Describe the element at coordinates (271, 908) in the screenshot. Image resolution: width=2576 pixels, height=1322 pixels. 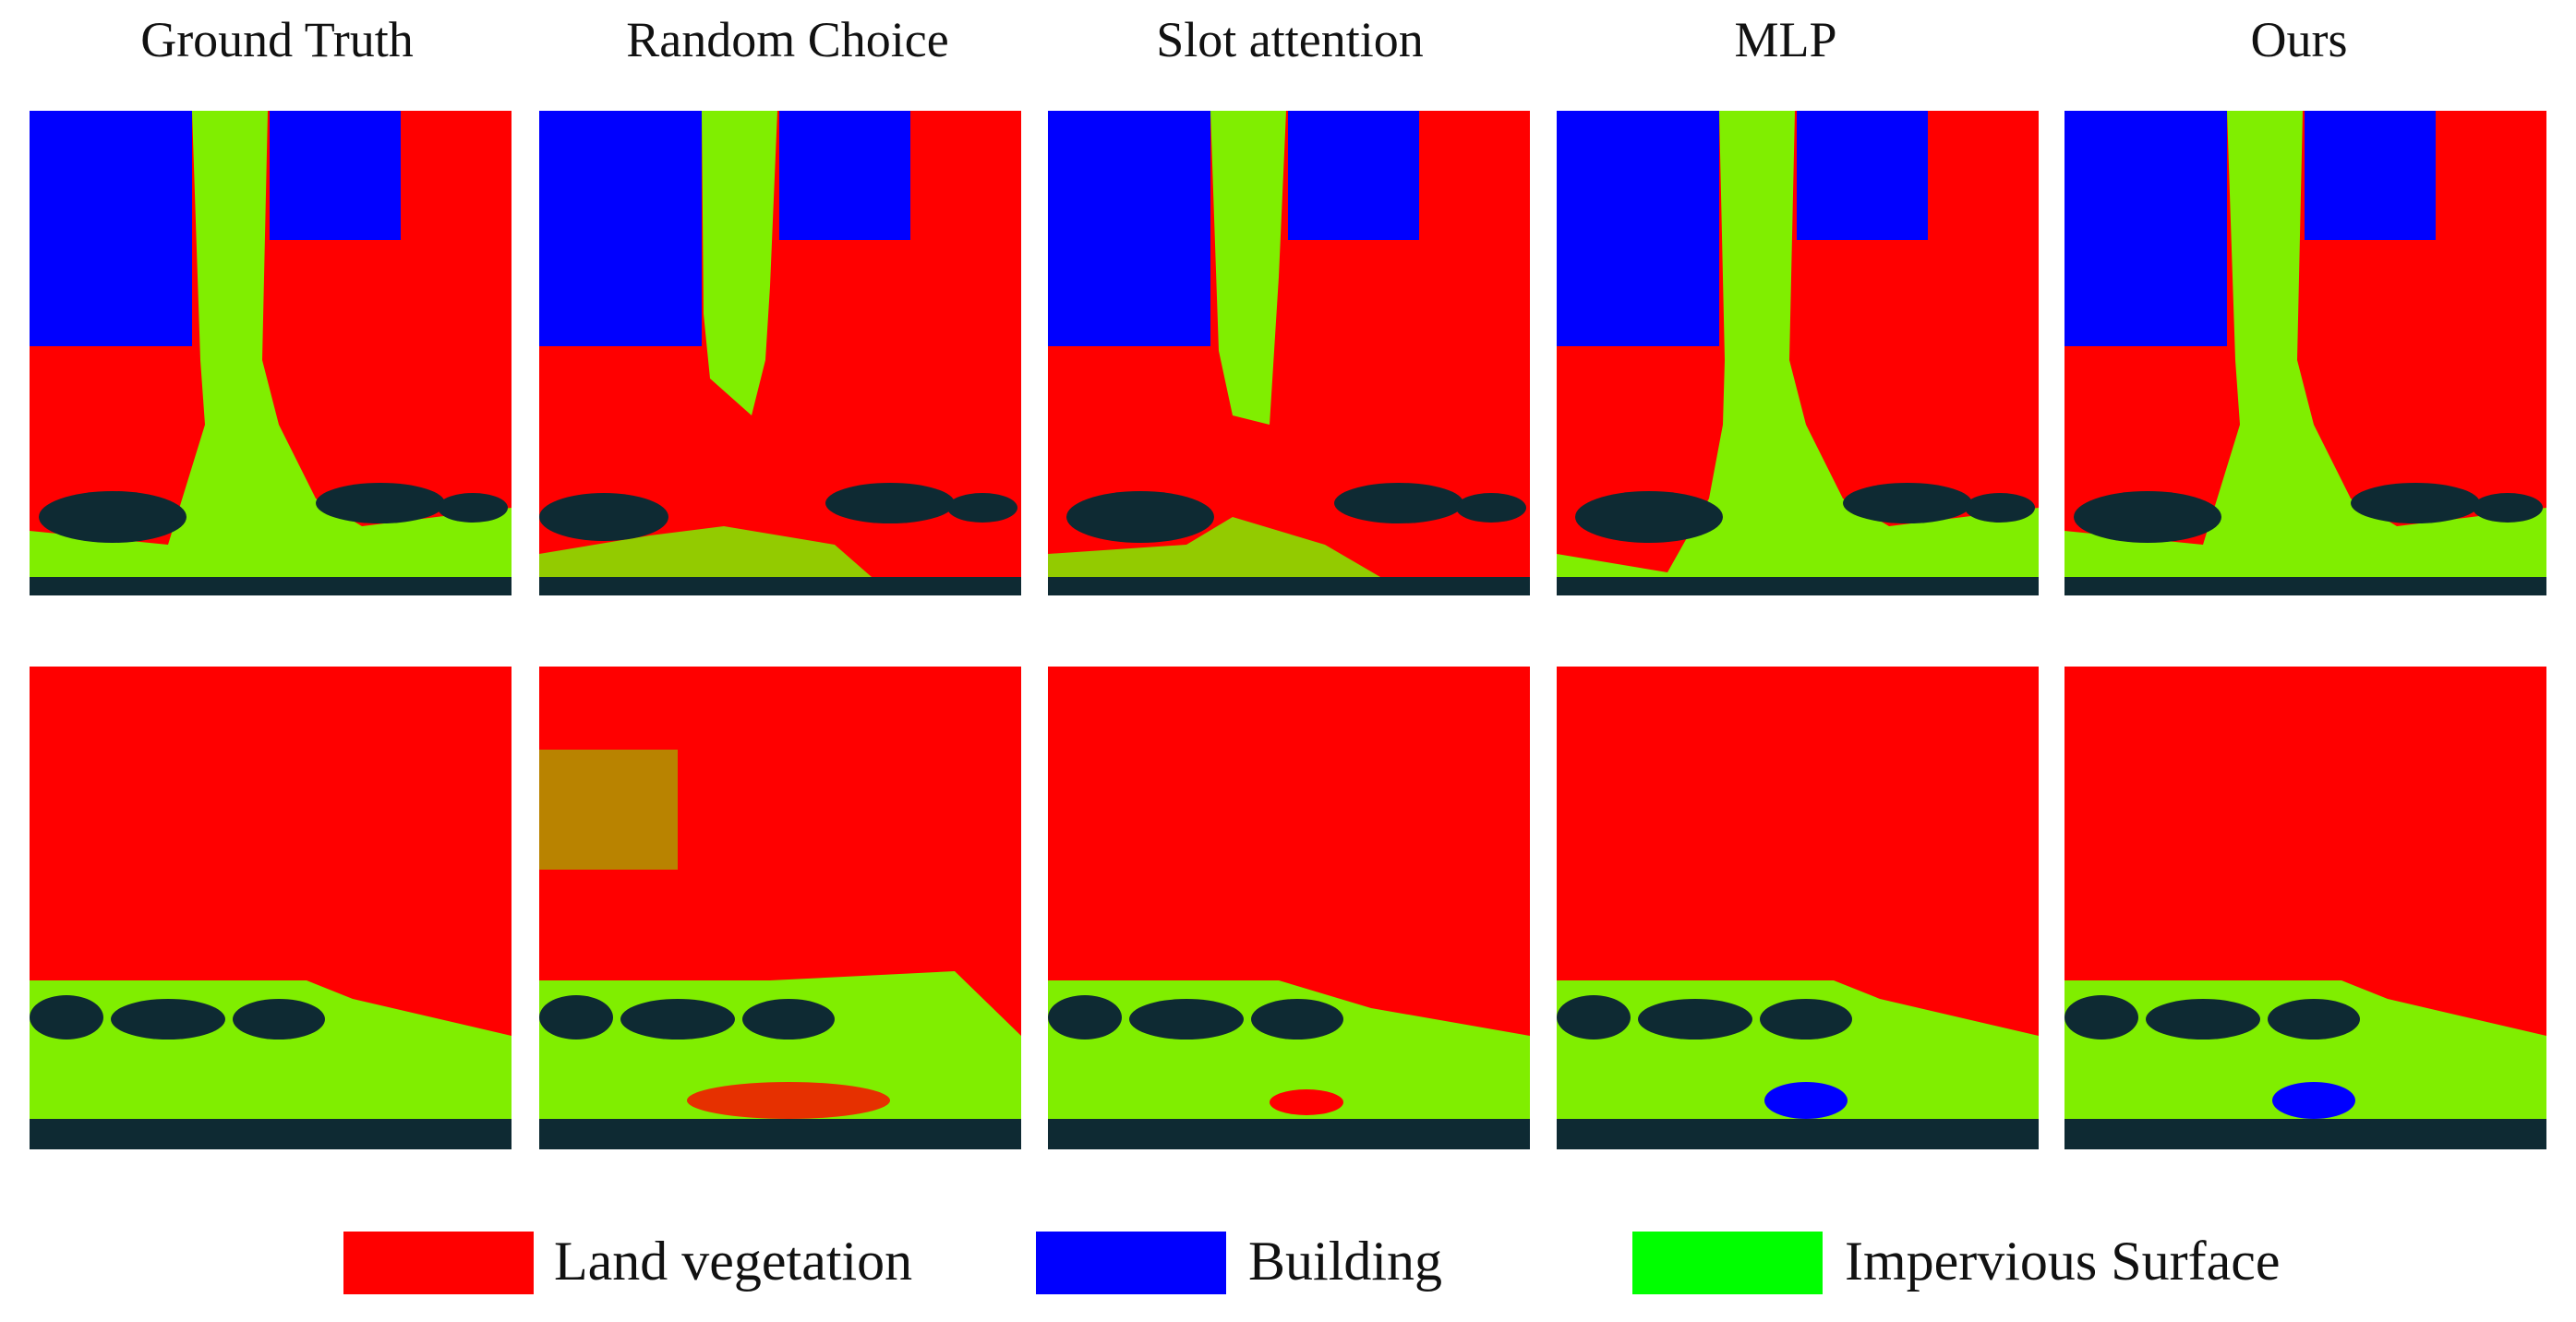
I see `panel-row2-ground-truth` at that location.